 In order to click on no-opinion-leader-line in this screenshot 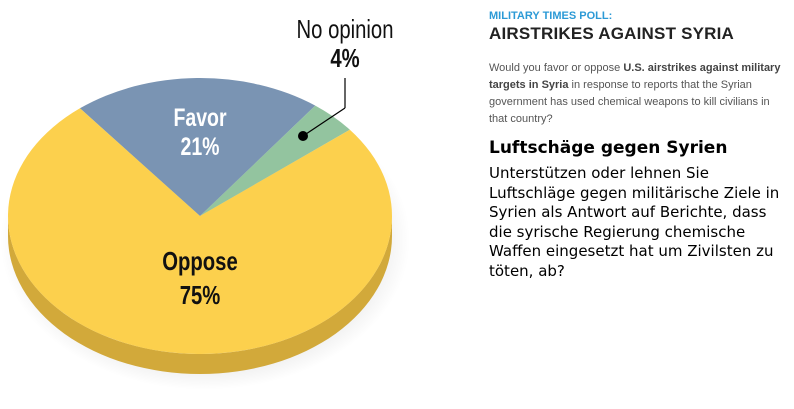, I will do `click(324, 122)`.